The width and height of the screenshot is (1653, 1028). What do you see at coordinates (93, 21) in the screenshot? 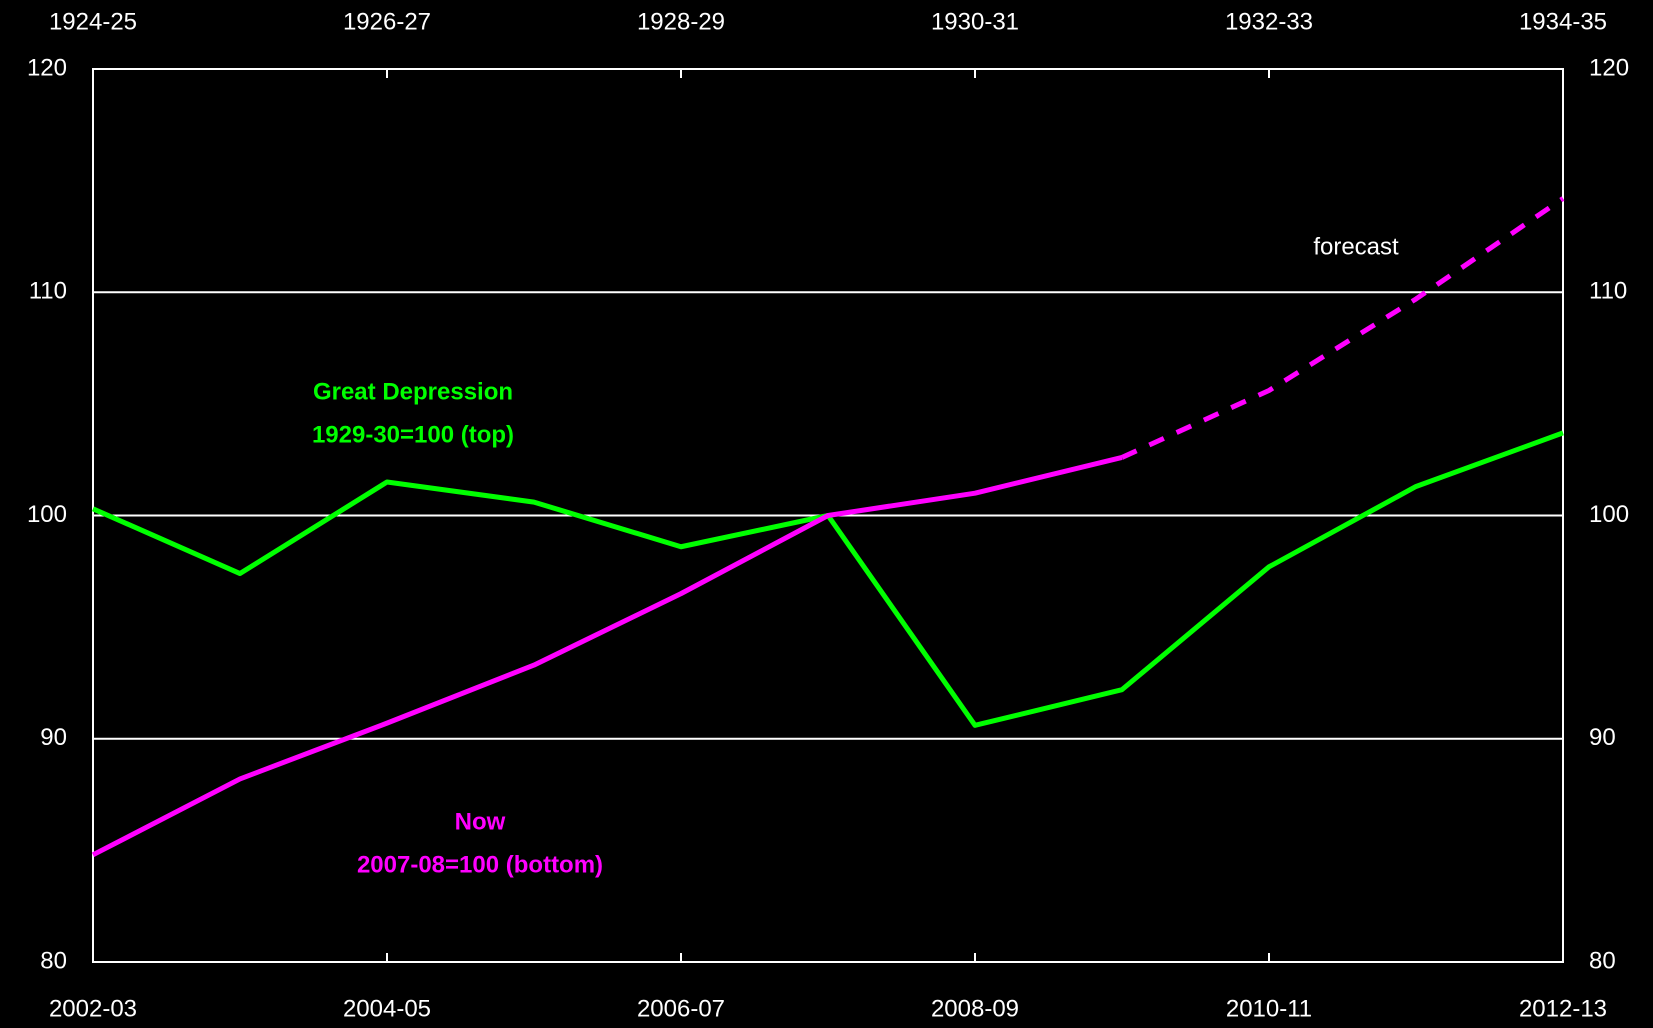
I see `top-tick-label: 1924-25` at bounding box center [93, 21].